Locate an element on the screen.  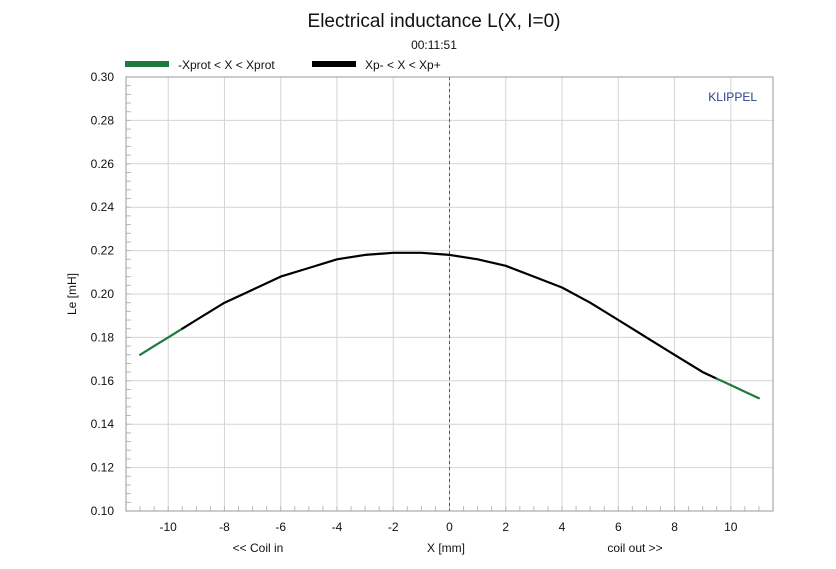
x-tick-label: -10 is located at coordinates (169, 527).